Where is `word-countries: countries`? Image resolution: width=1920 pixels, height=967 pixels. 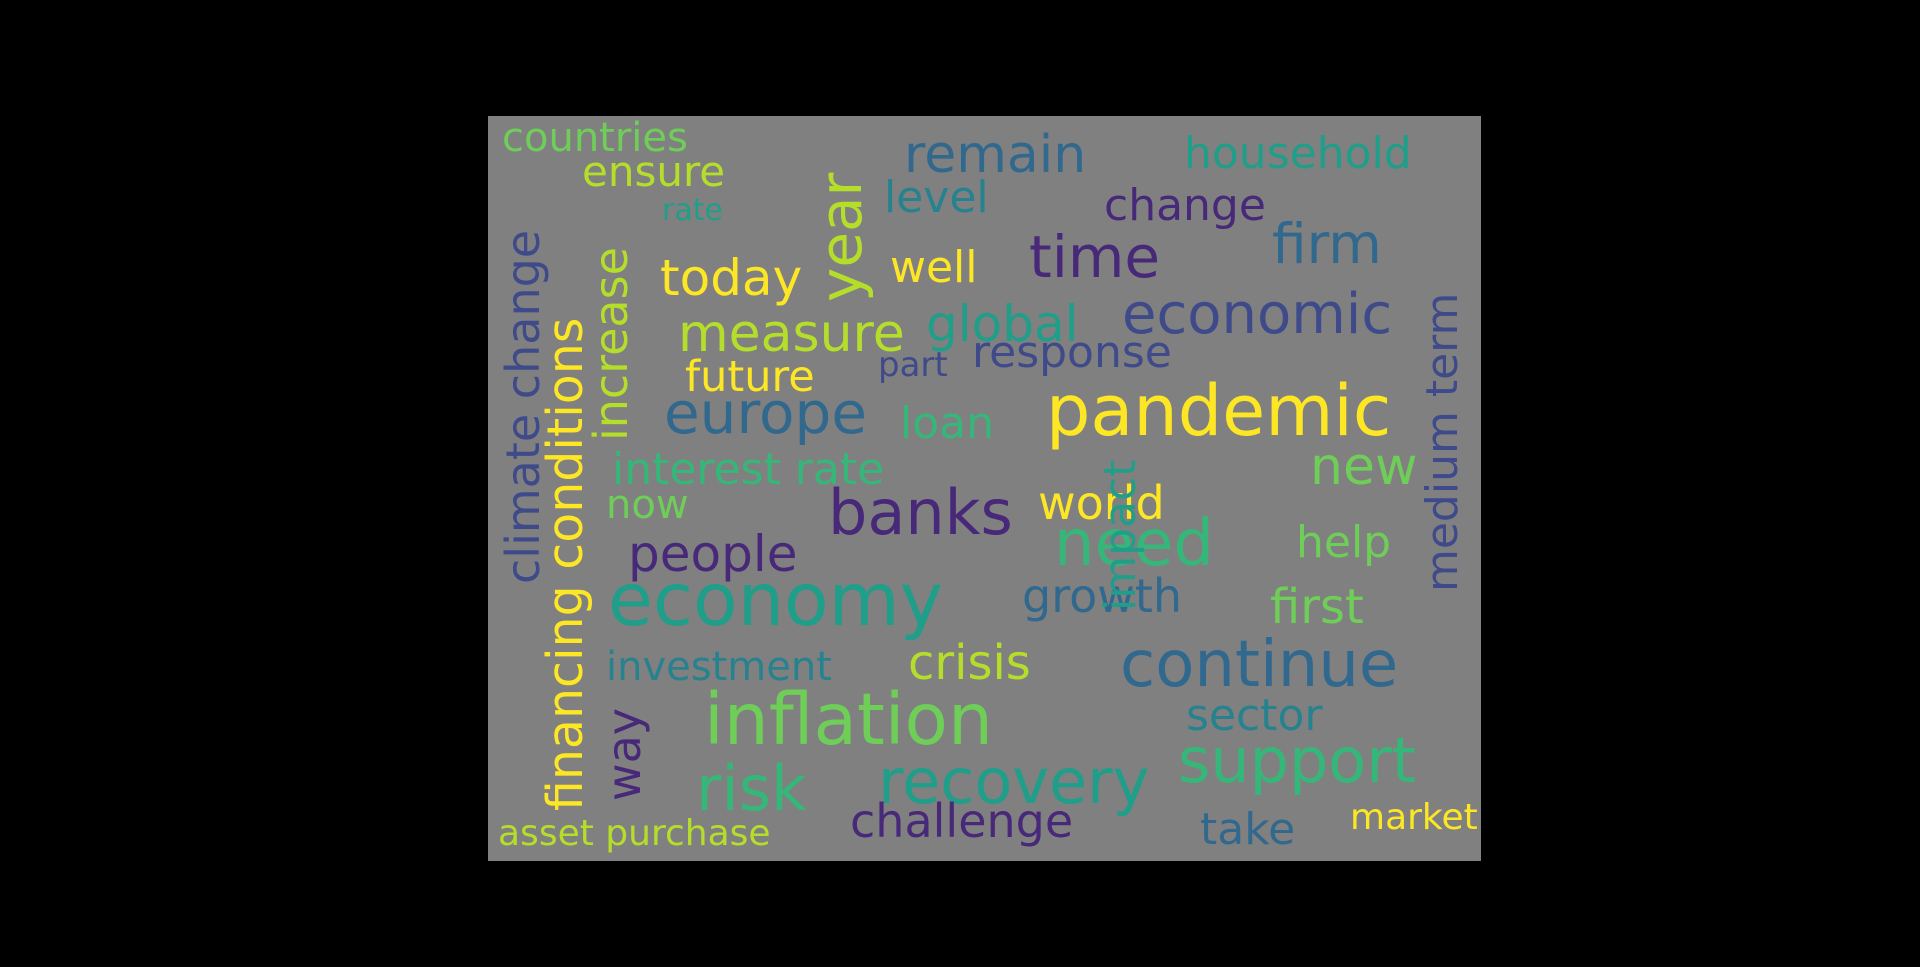 word-countries: countries is located at coordinates (595, 138).